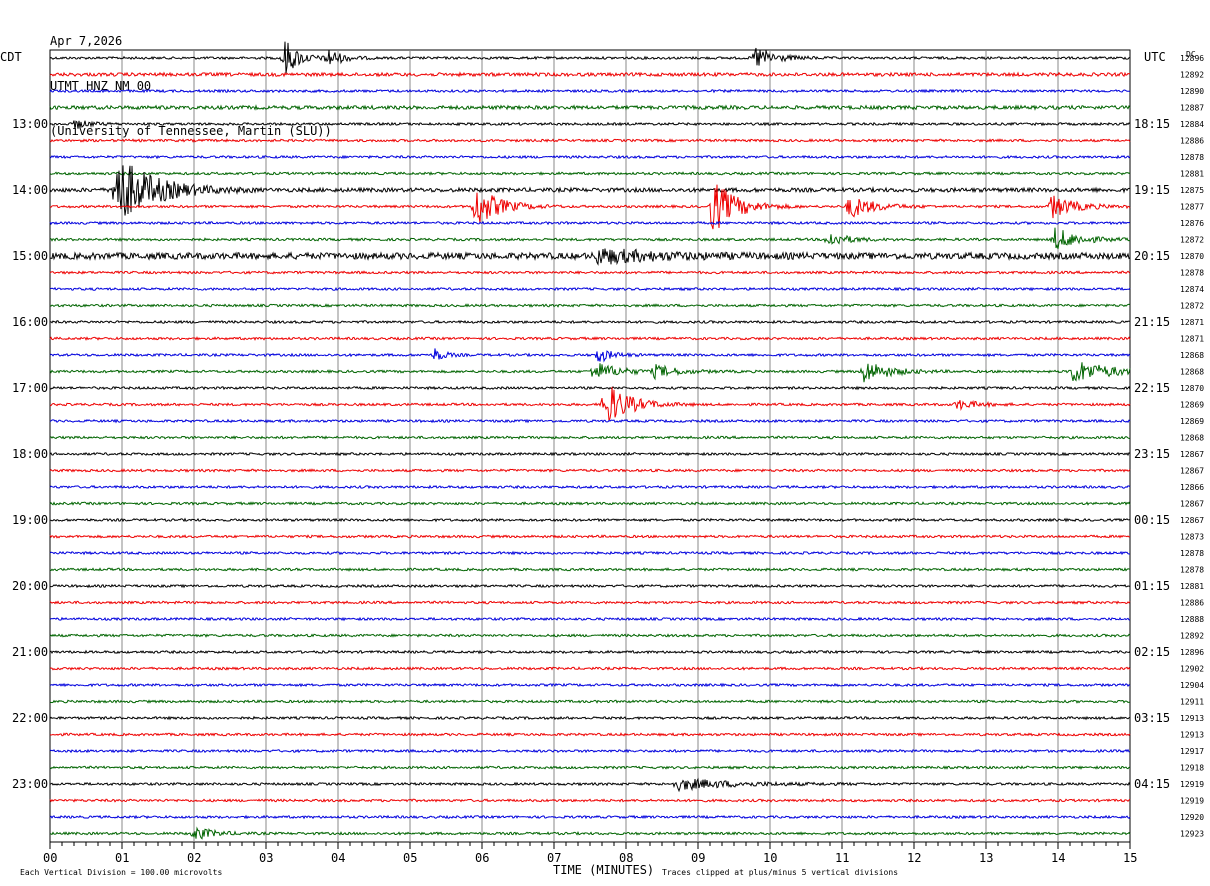  What do you see at coordinates (1192, 91) in the screenshot?
I see `dc-value: 12890` at bounding box center [1192, 91].